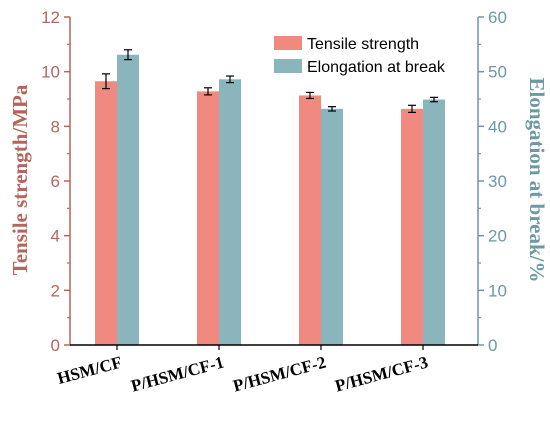  What do you see at coordinates (55, 236) in the screenshot?
I see `left-tick-label: 4` at bounding box center [55, 236].